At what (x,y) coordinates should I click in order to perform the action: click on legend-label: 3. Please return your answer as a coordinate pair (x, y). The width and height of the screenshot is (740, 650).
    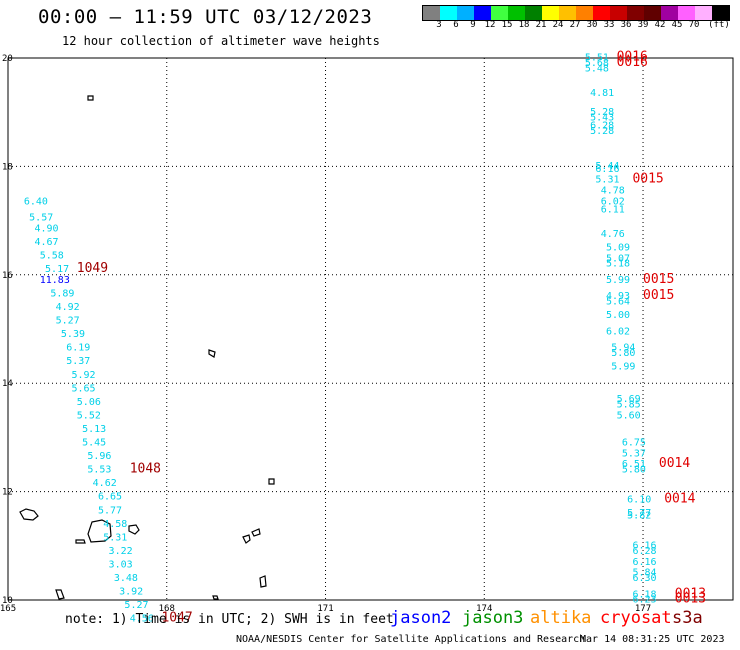
    Looking at the image, I should click on (439, 25).